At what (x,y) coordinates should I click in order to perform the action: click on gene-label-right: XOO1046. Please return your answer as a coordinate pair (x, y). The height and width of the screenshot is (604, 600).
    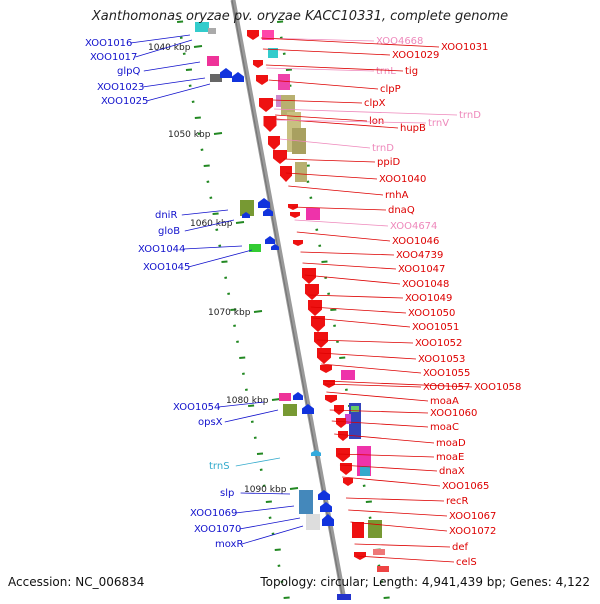
    Looking at the image, I should click on (415, 241).